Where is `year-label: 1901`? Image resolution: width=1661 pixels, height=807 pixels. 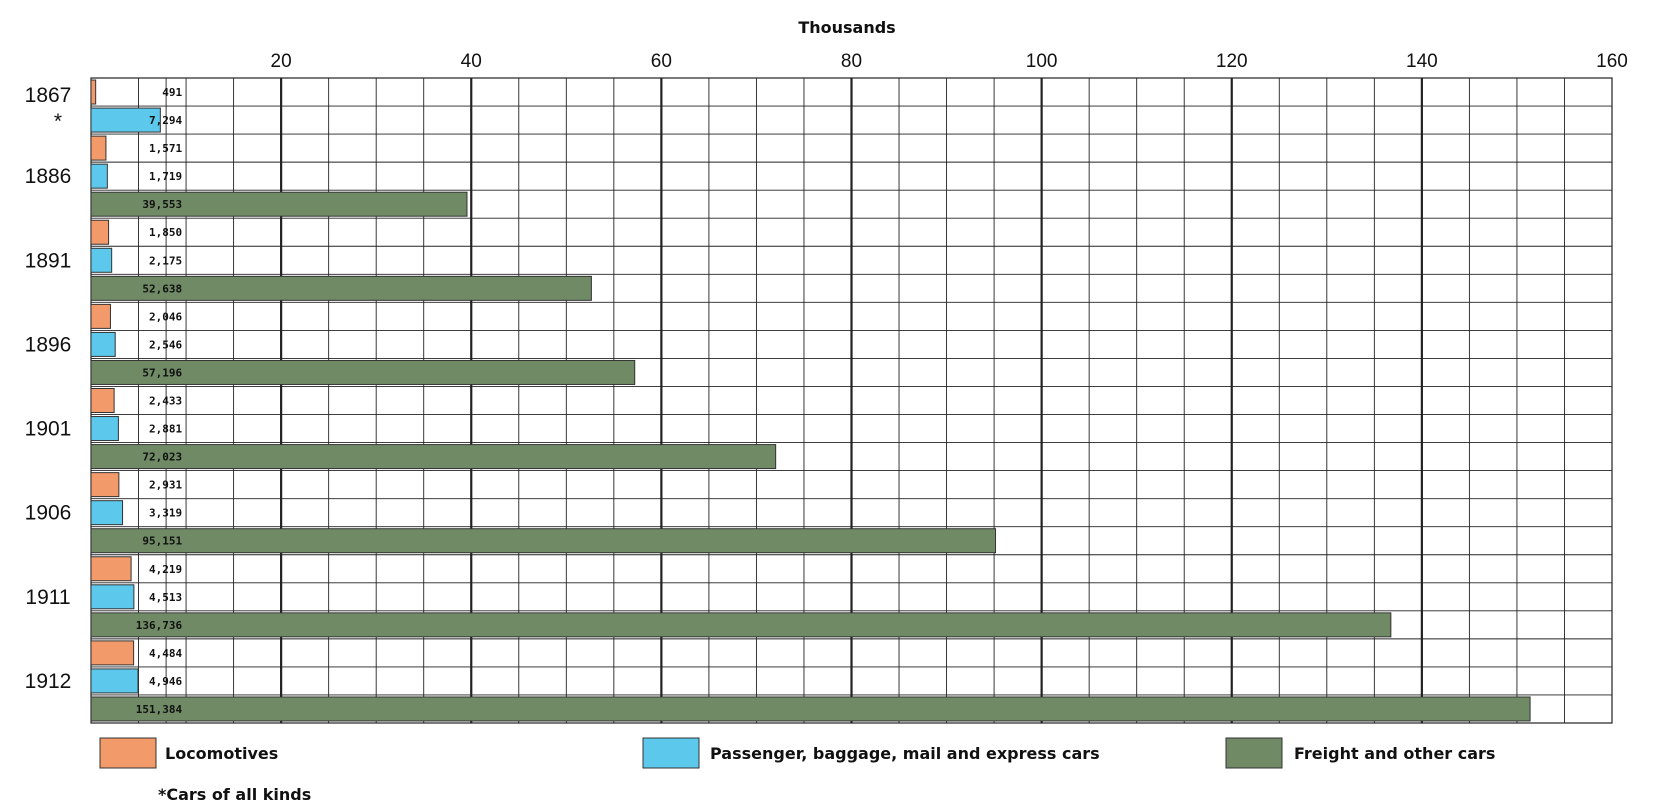
year-label: 1901 is located at coordinates (48, 429).